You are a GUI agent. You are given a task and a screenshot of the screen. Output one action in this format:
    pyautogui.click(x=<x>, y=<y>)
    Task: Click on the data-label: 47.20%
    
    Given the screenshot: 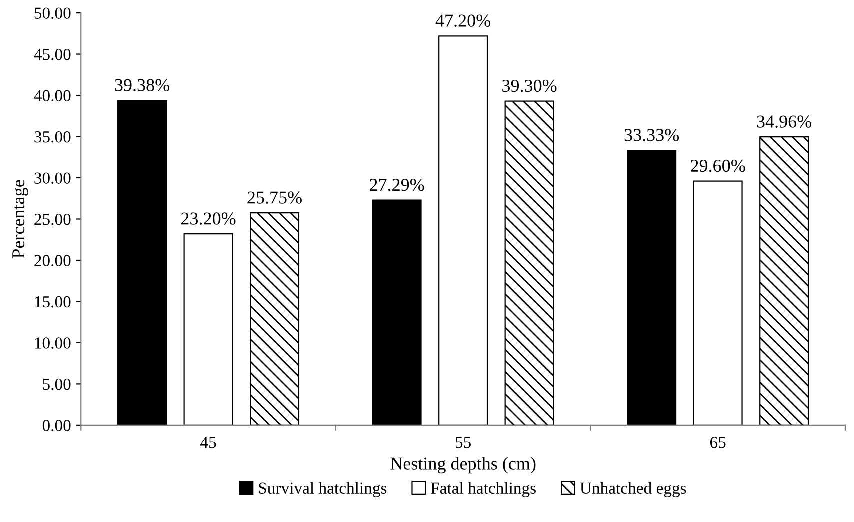 What is the action you would take?
    pyautogui.click(x=463, y=20)
    